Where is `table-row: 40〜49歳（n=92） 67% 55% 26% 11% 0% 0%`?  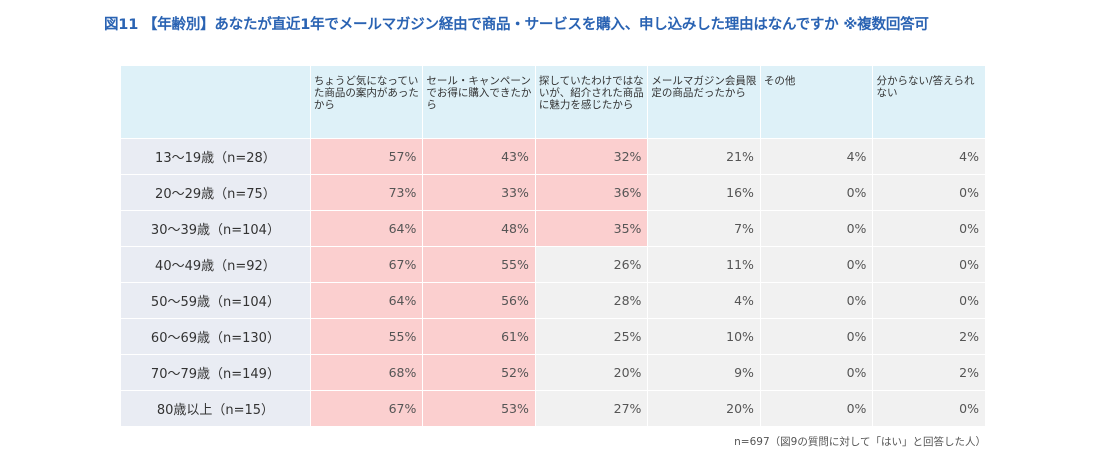 table-row: 40〜49歳（n=92） 67% 55% 26% 11% 0% 0% is located at coordinates (553, 264).